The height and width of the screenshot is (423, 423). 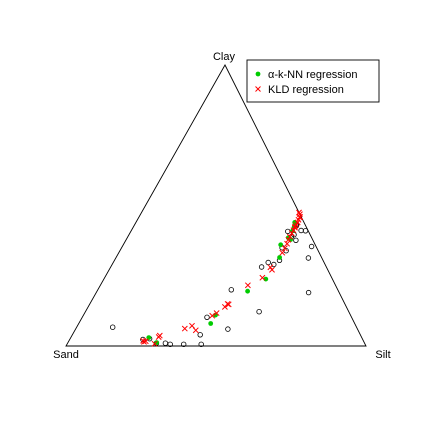 What do you see at coordinates (224, 57) in the screenshot?
I see `vertex-label-clay: Clay` at bounding box center [224, 57].